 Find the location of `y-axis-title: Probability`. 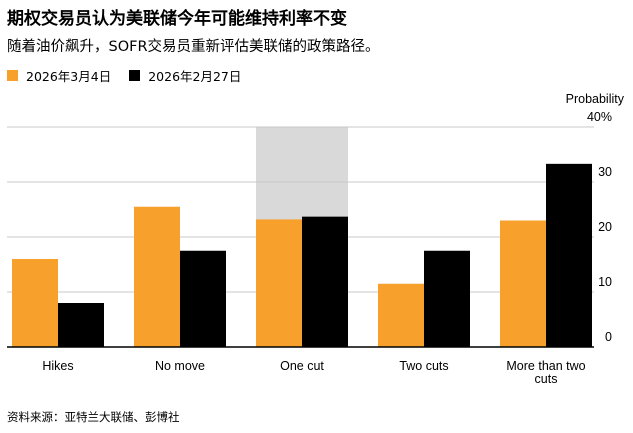

y-axis-title: Probability is located at coordinates (595, 99).